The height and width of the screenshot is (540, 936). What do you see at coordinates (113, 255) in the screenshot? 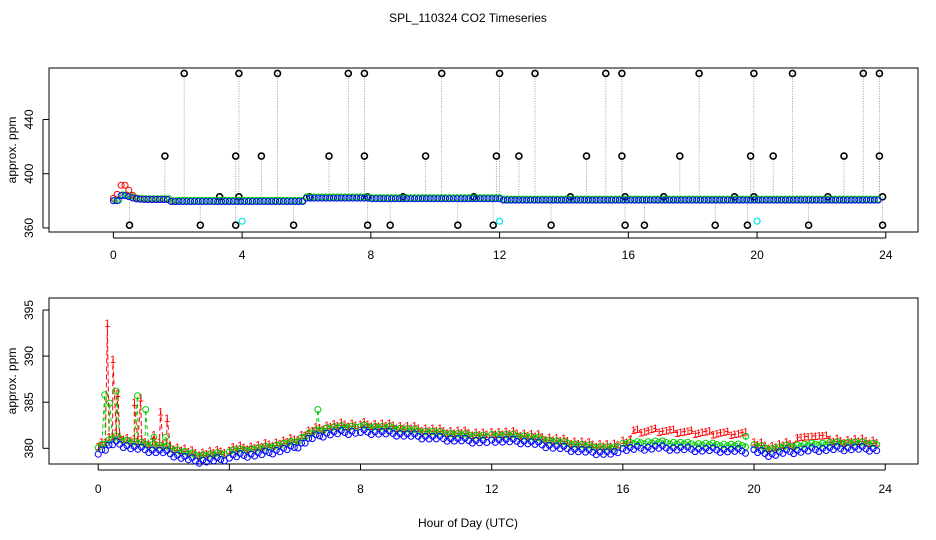
I see `top-x-tick-label: 0` at bounding box center [113, 255].